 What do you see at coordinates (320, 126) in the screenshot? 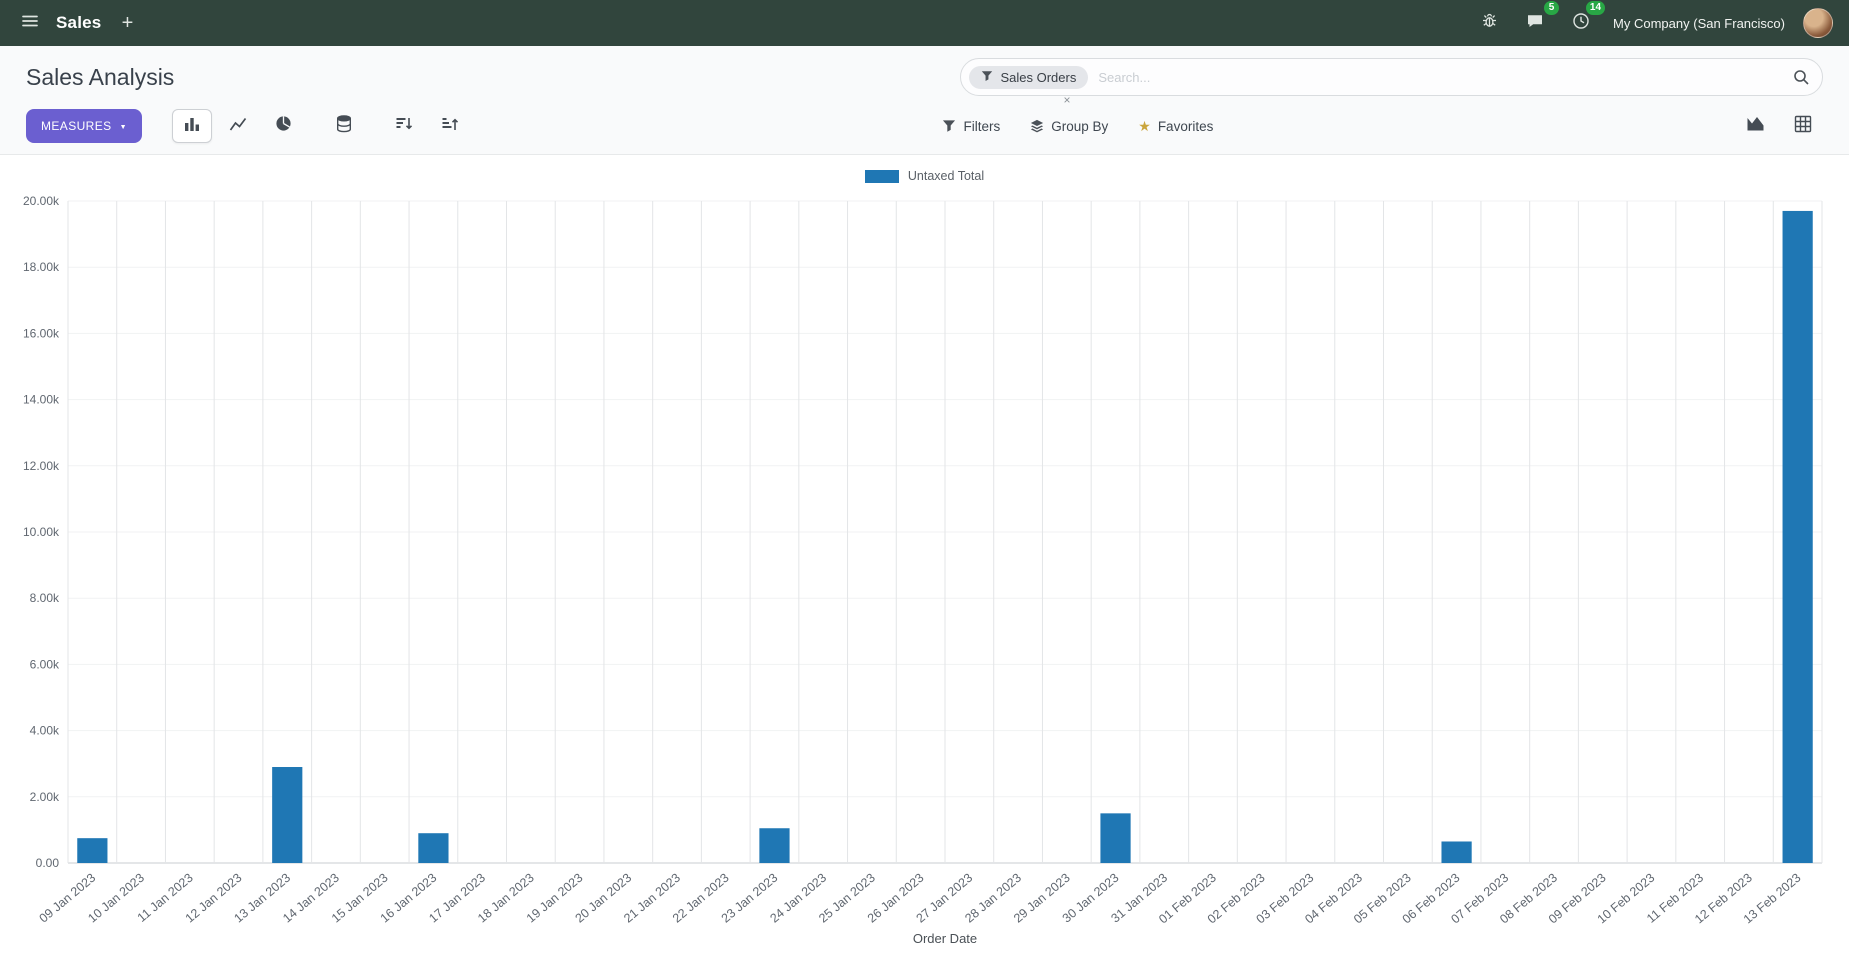
I see `chart-mode-toolbar` at bounding box center [320, 126].